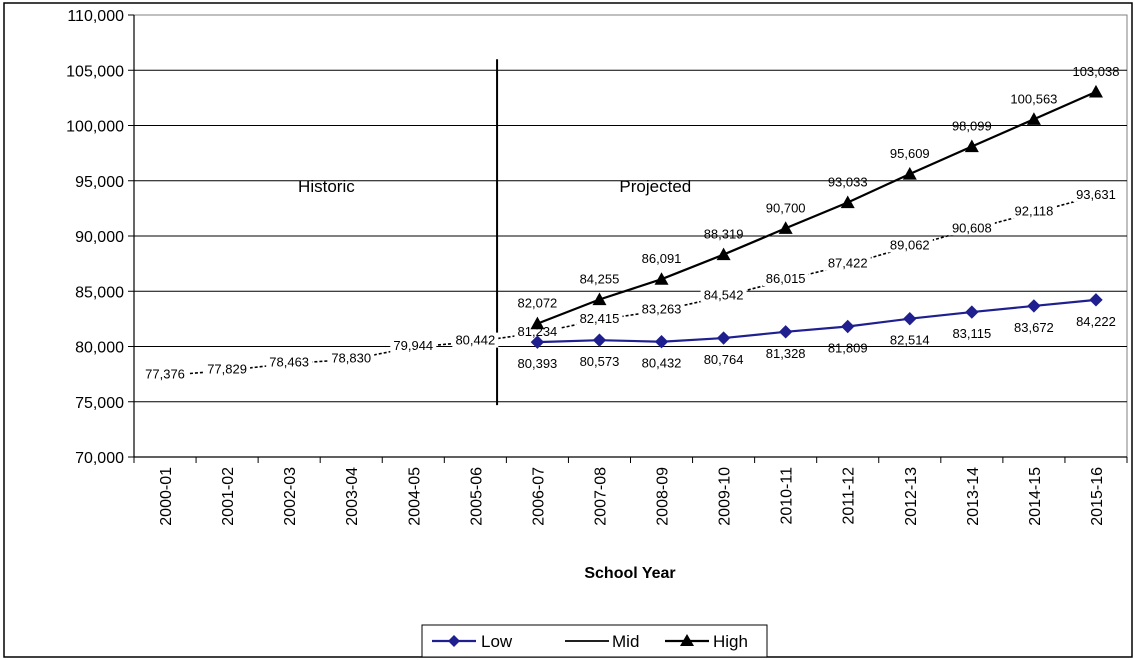 Image resolution: width=1135 pixels, height=660 pixels. Describe the element at coordinates (663, 496) in the screenshot. I see `x-tick-label: 2008-09` at that location.